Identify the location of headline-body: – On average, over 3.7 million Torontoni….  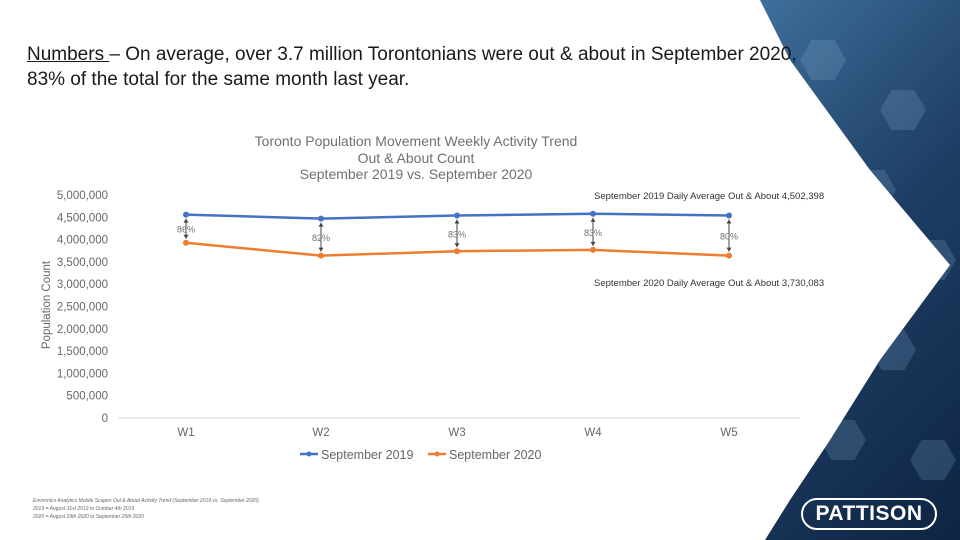
(412, 67).